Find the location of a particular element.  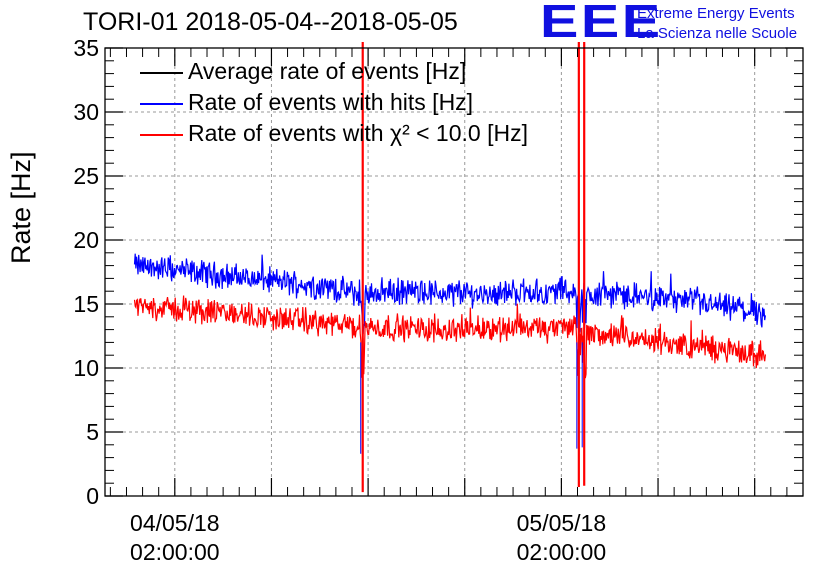

logo-mark: EEE is located at coordinates (601, 23).